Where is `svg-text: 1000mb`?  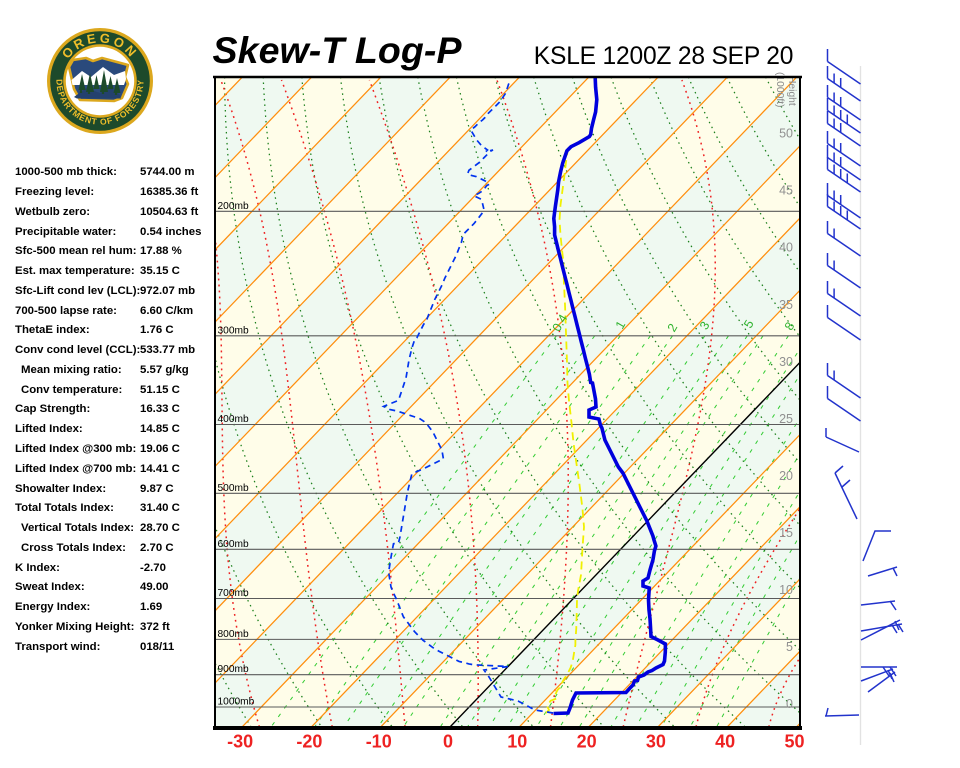
svg-text: 1000mb is located at coordinates (236, 702).